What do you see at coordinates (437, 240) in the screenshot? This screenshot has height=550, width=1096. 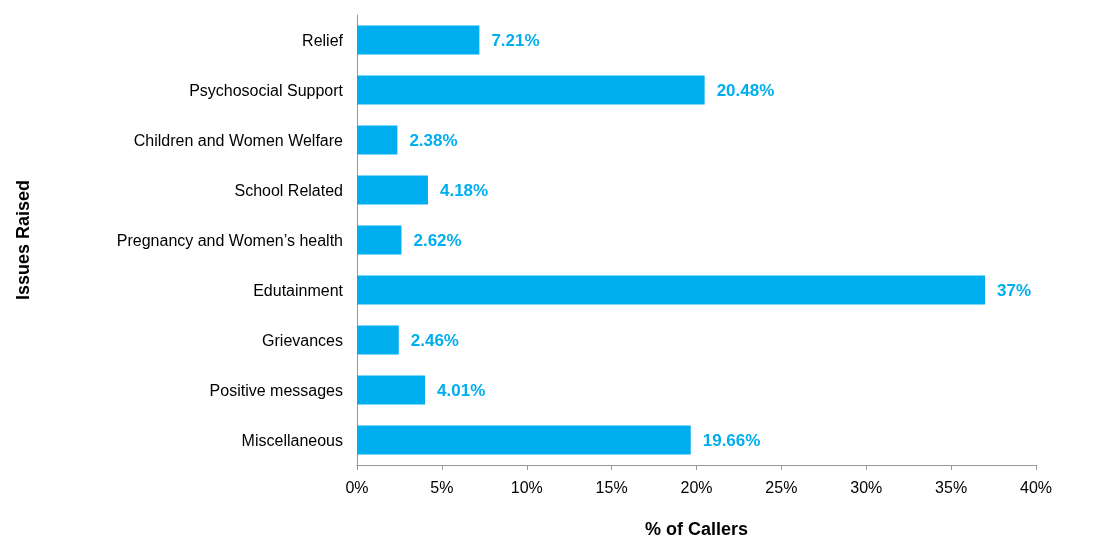 I see `data-label: 2.62%` at bounding box center [437, 240].